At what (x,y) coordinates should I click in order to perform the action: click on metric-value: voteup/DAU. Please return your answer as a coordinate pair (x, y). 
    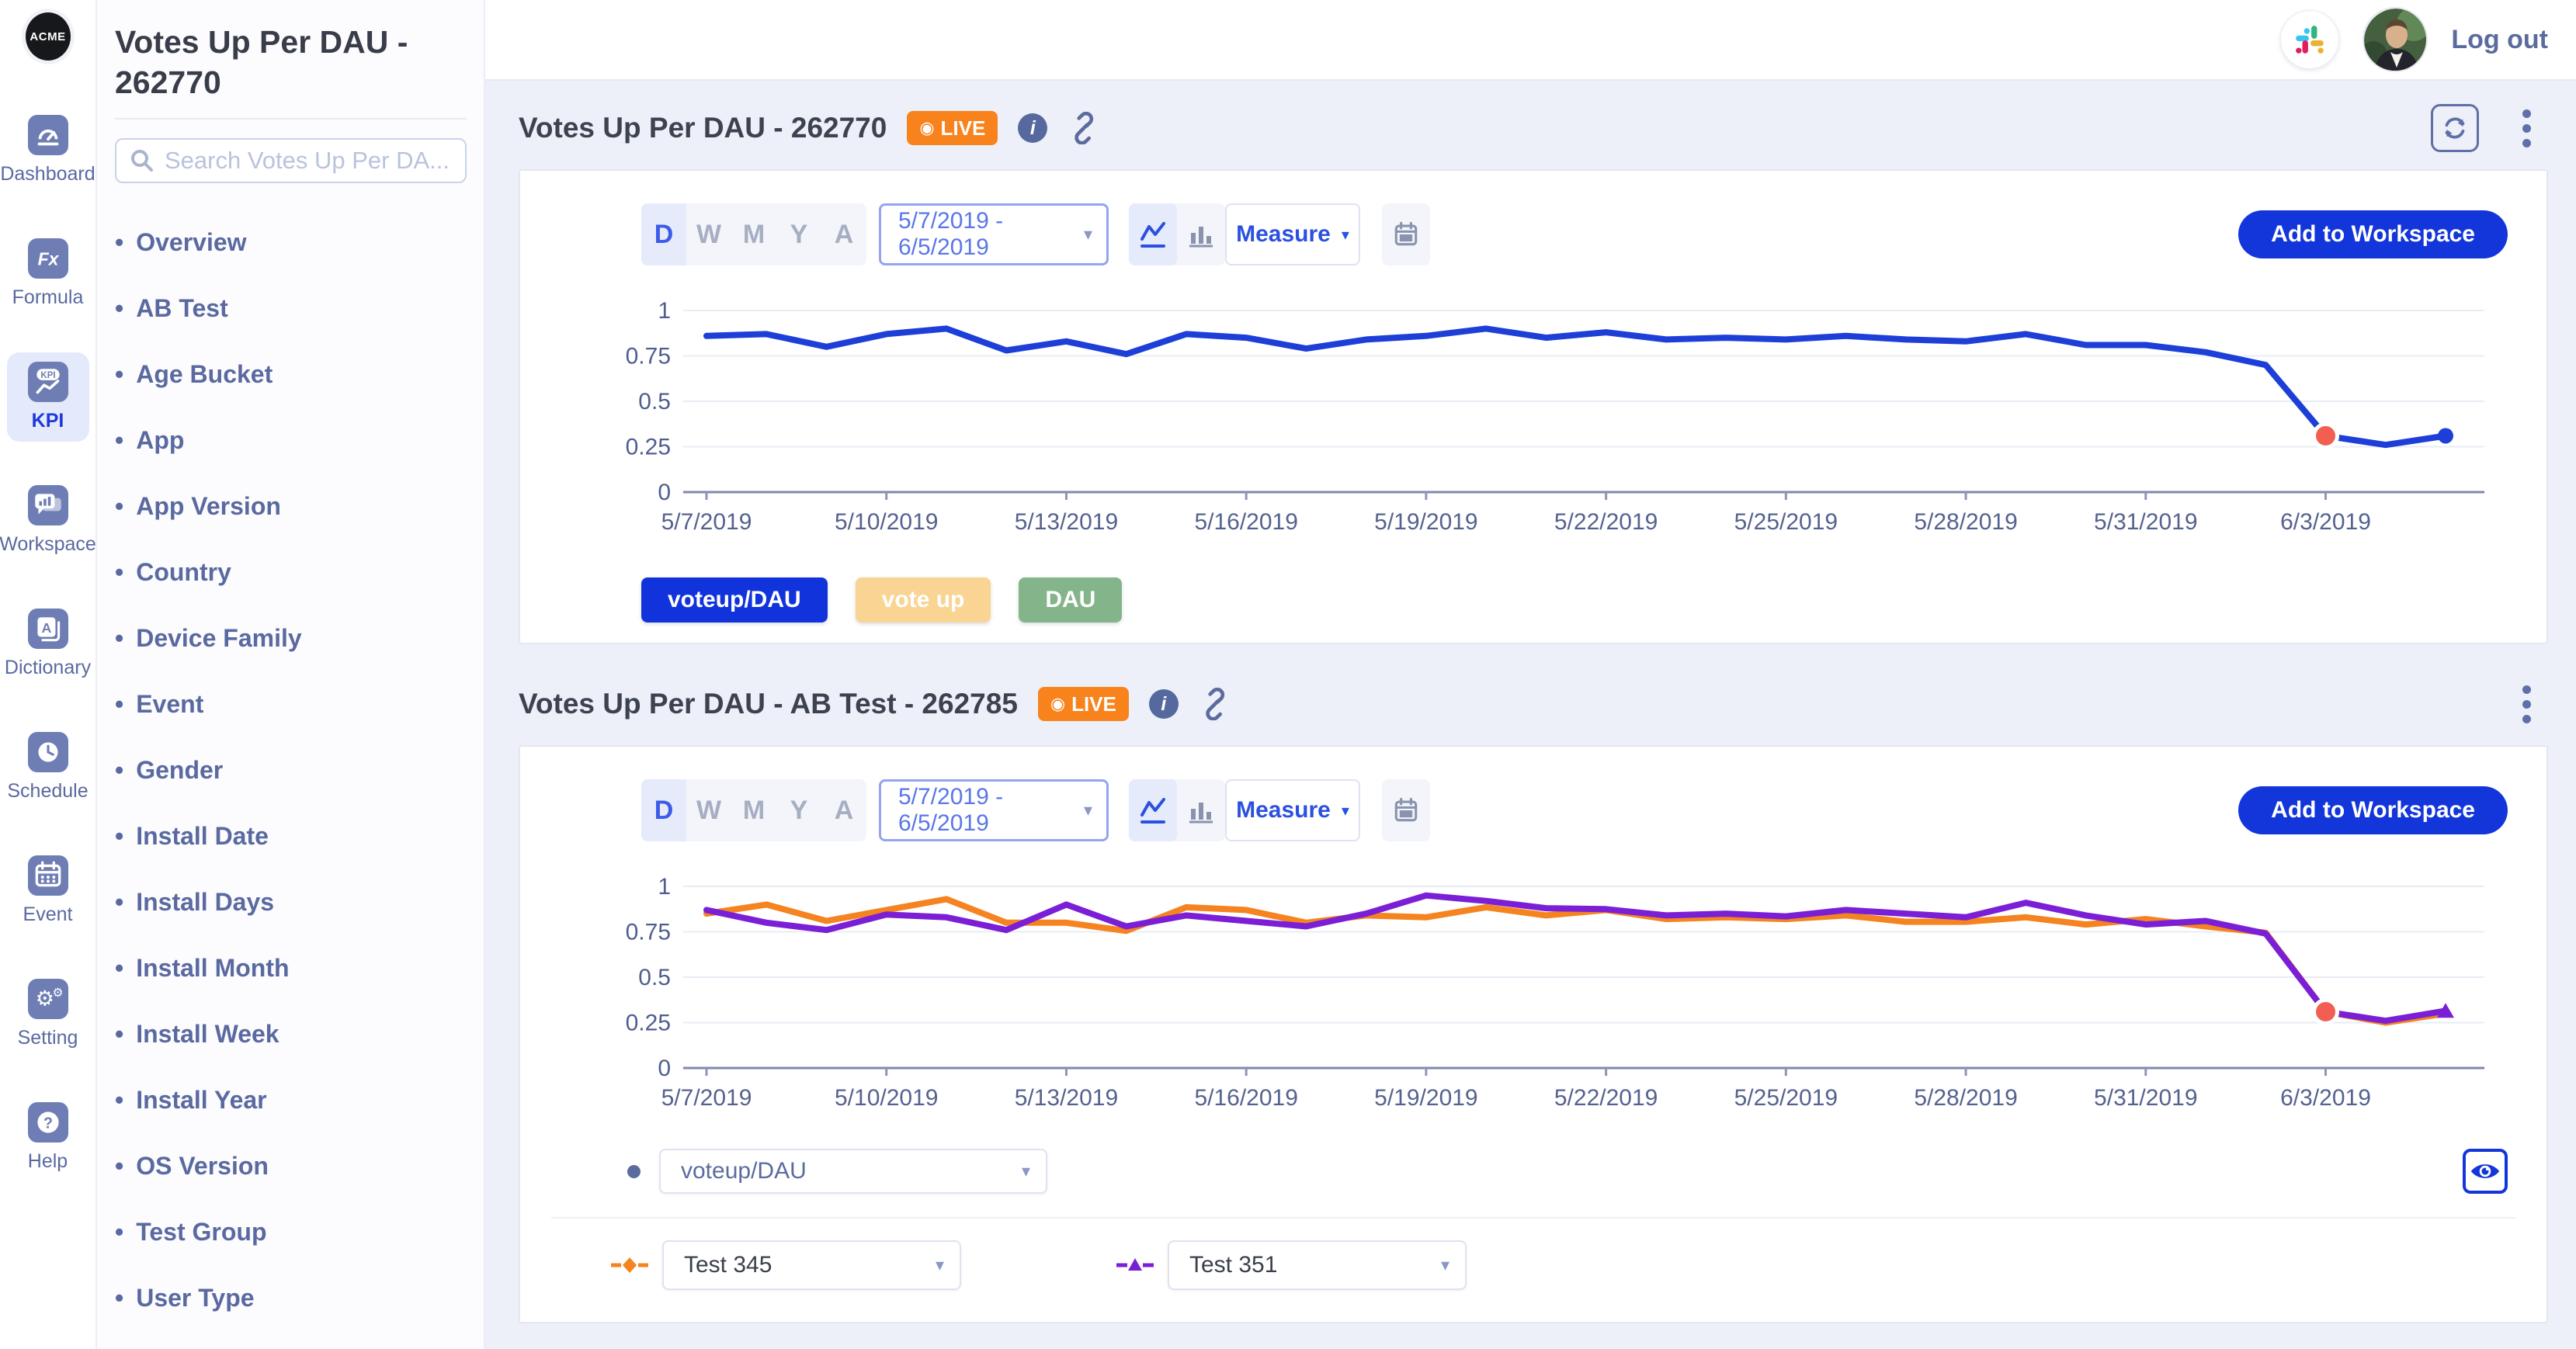
    Looking at the image, I should click on (744, 1171).